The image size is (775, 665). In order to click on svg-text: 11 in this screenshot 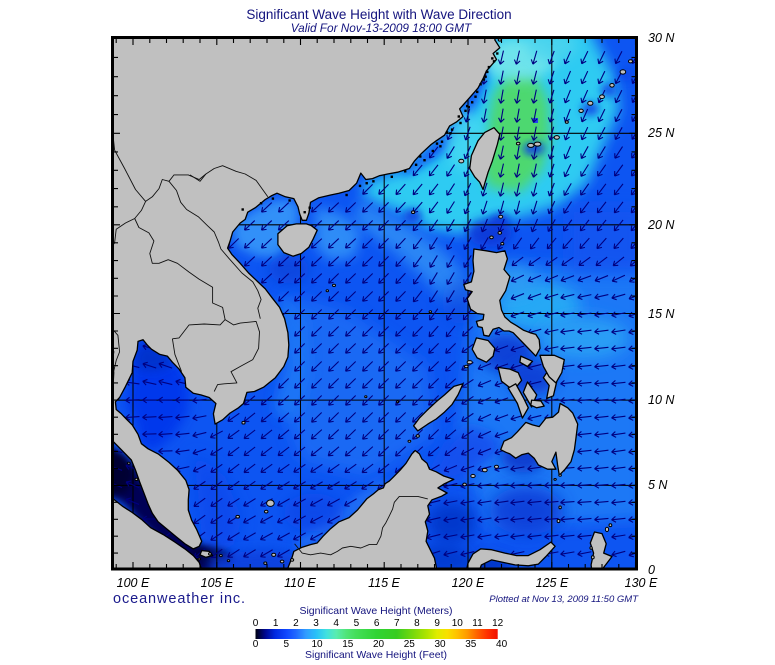, I will do `click(477, 623)`.